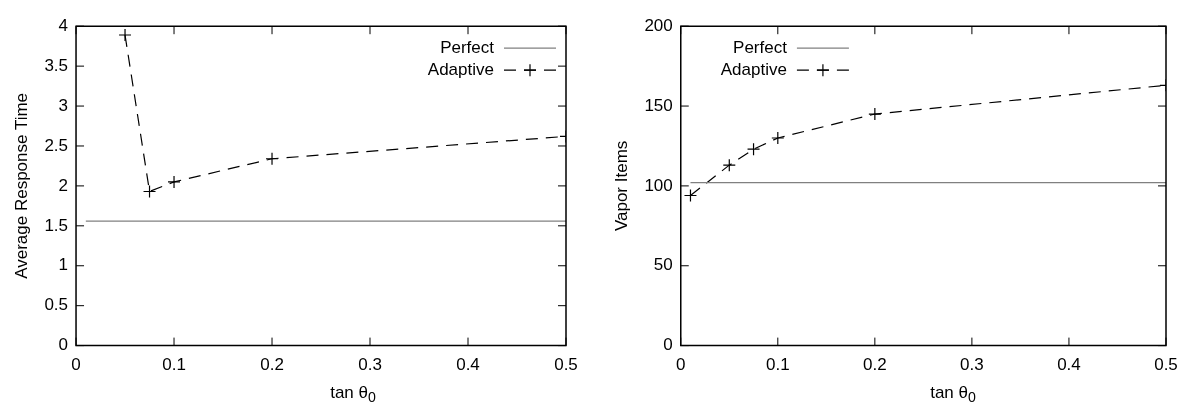 The height and width of the screenshot is (415, 1187). What do you see at coordinates (56, 65) in the screenshot?
I see `y-tick-label: 3.5` at bounding box center [56, 65].